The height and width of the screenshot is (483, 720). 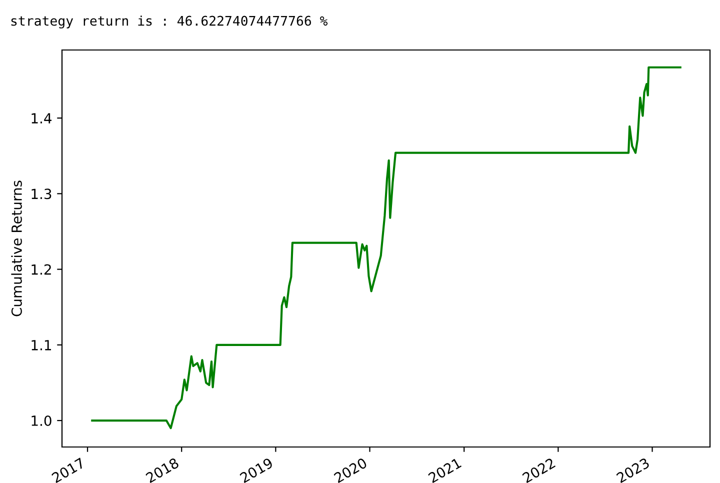 What do you see at coordinates (16, 248) in the screenshot?
I see `y-axis-title: Cumulative Returns` at bounding box center [16, 248].